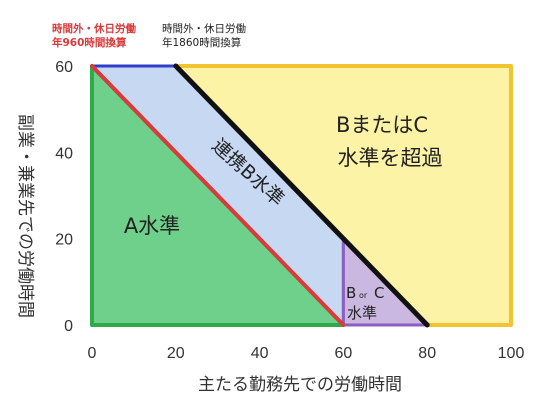  I want to click on y-axis-ticks: 0 20 40 60, so click(64, 197).